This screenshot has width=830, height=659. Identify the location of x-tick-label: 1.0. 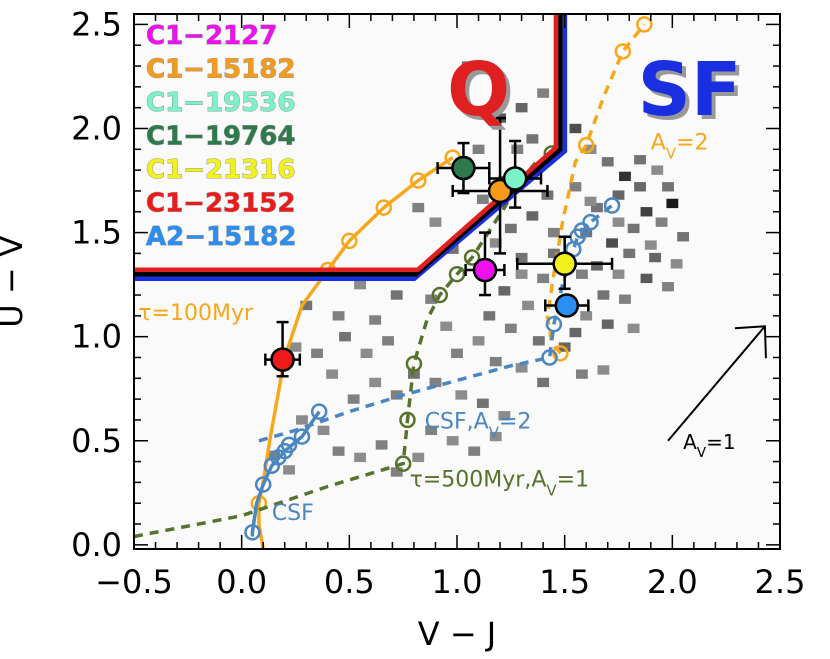
(457, 582).